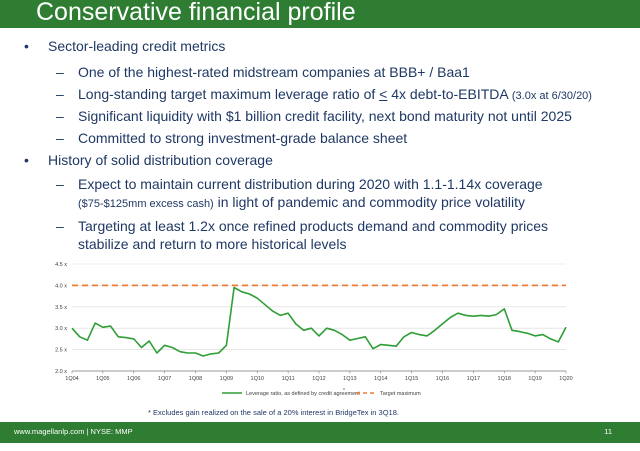  Describe the element at coordinates (164, 379) in the screenshot. I see `x-tick-label: 1Q07` at that location.